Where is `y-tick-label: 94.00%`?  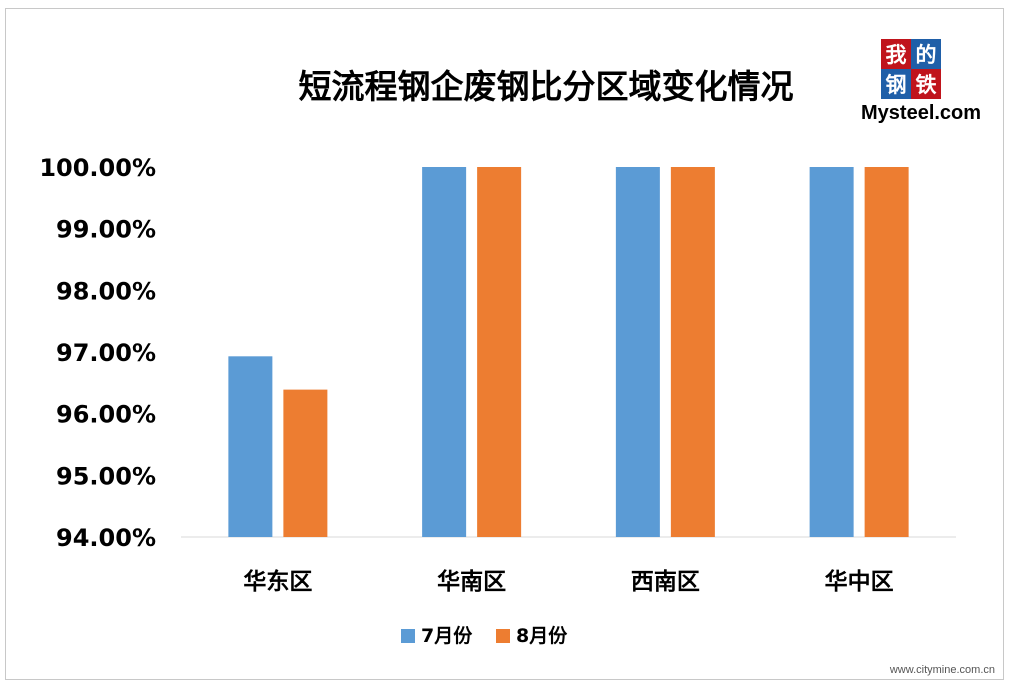
y-tick-label: 94.00% is located at coordinates (106, 538).